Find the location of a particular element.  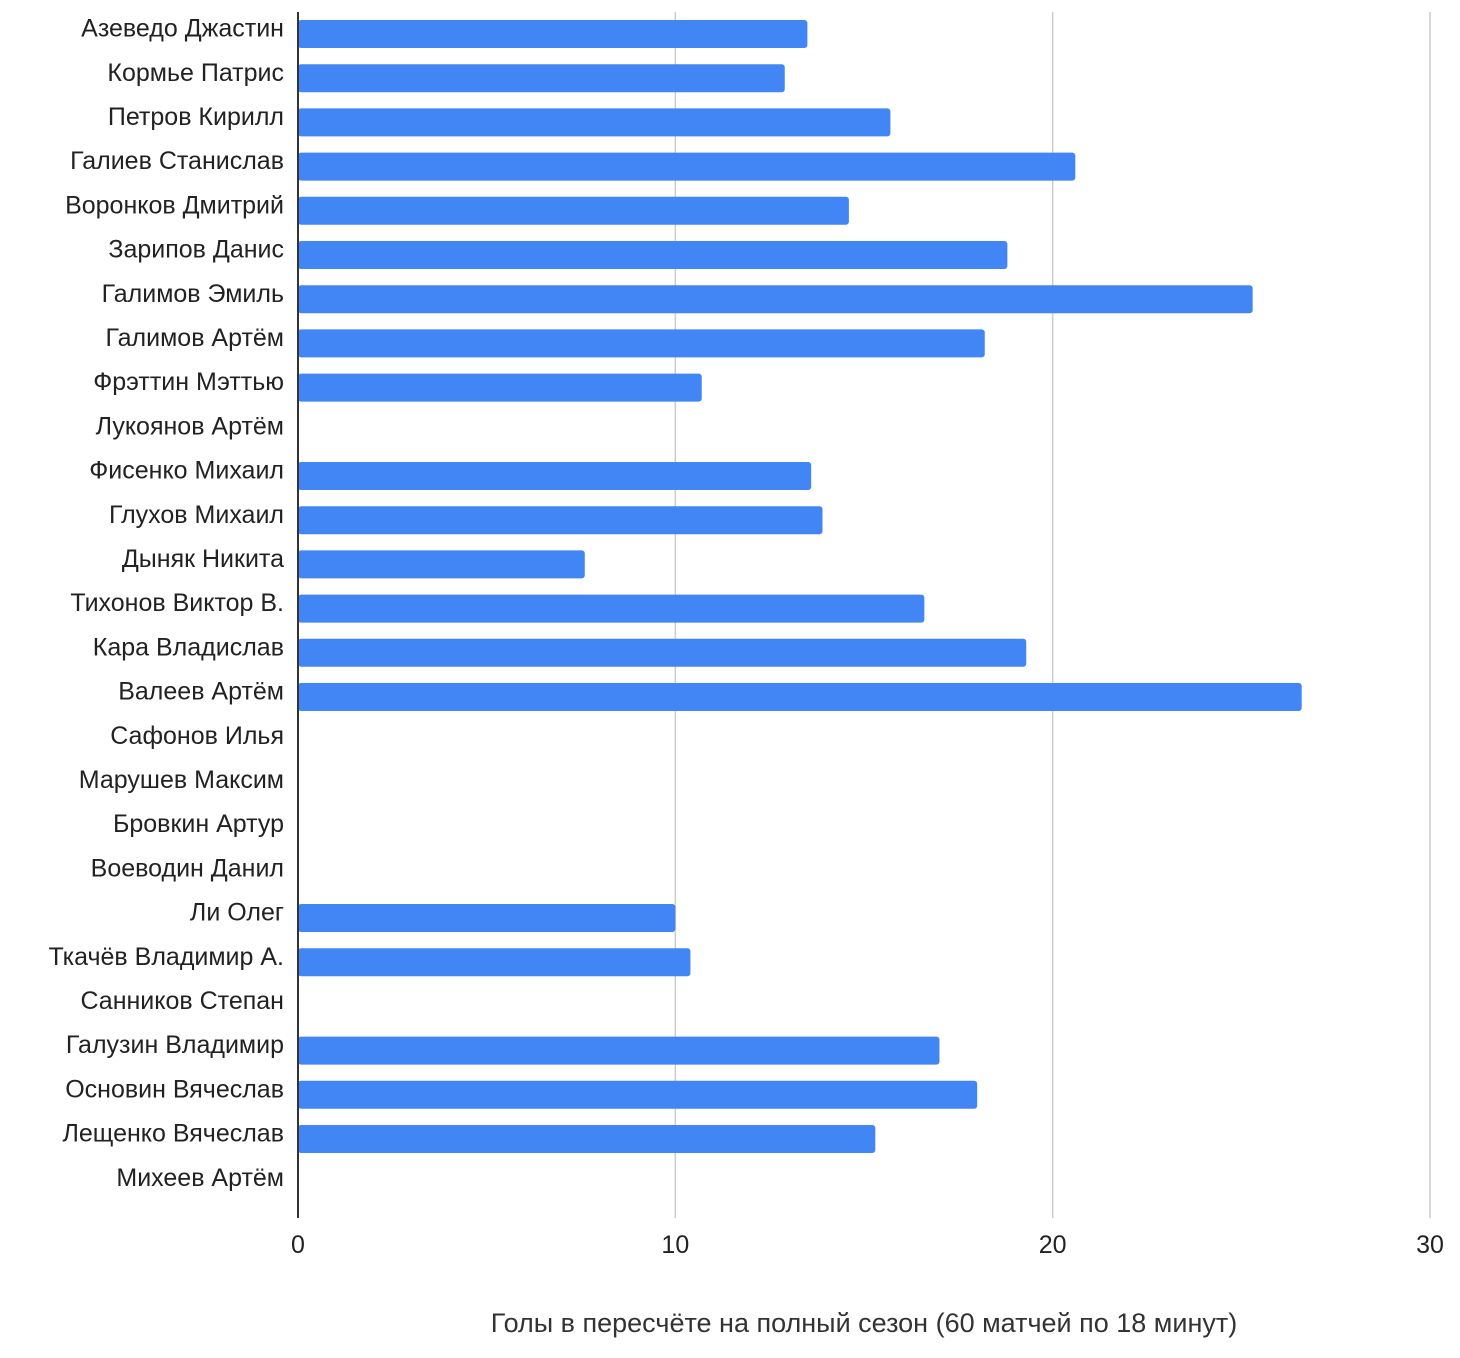

category-label-23: Санников Степан is located at coordinates (182, 1001).